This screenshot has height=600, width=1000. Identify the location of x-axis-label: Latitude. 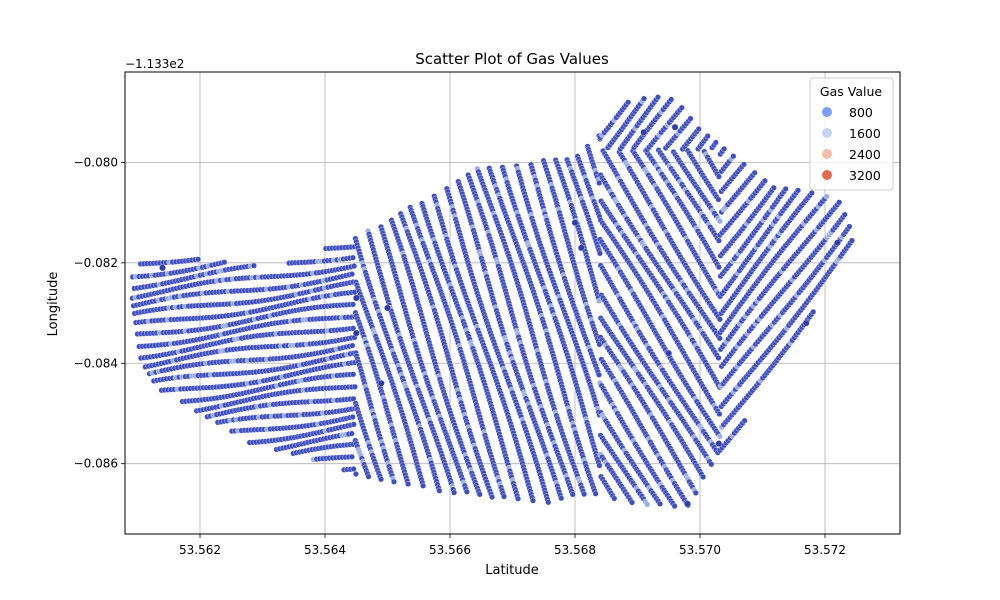
(512, 570).